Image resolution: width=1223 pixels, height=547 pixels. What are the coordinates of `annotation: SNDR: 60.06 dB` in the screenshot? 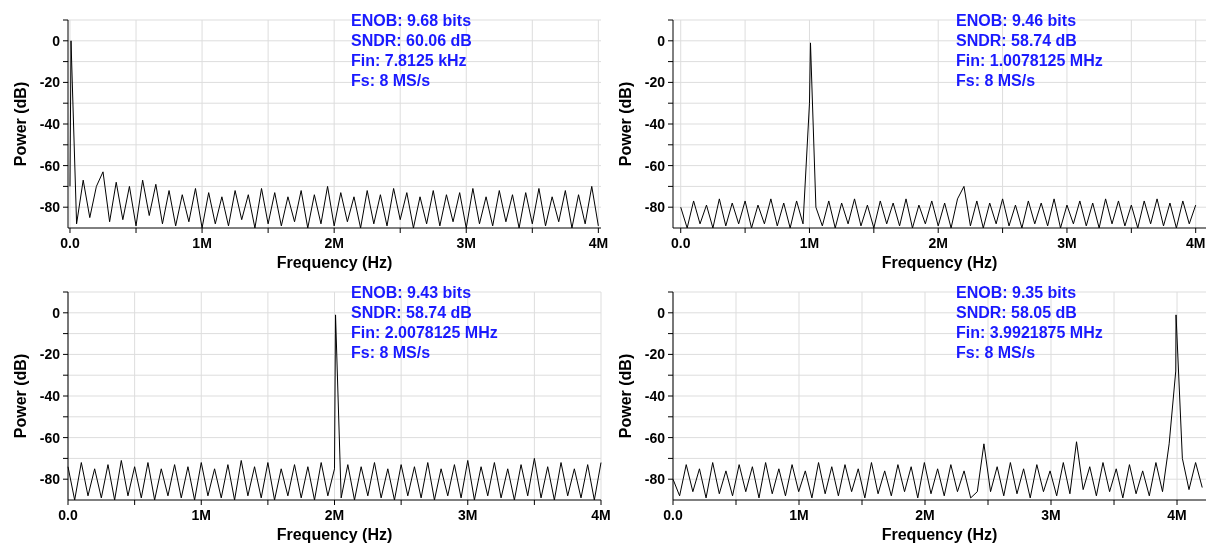 It's located at (411, 40).